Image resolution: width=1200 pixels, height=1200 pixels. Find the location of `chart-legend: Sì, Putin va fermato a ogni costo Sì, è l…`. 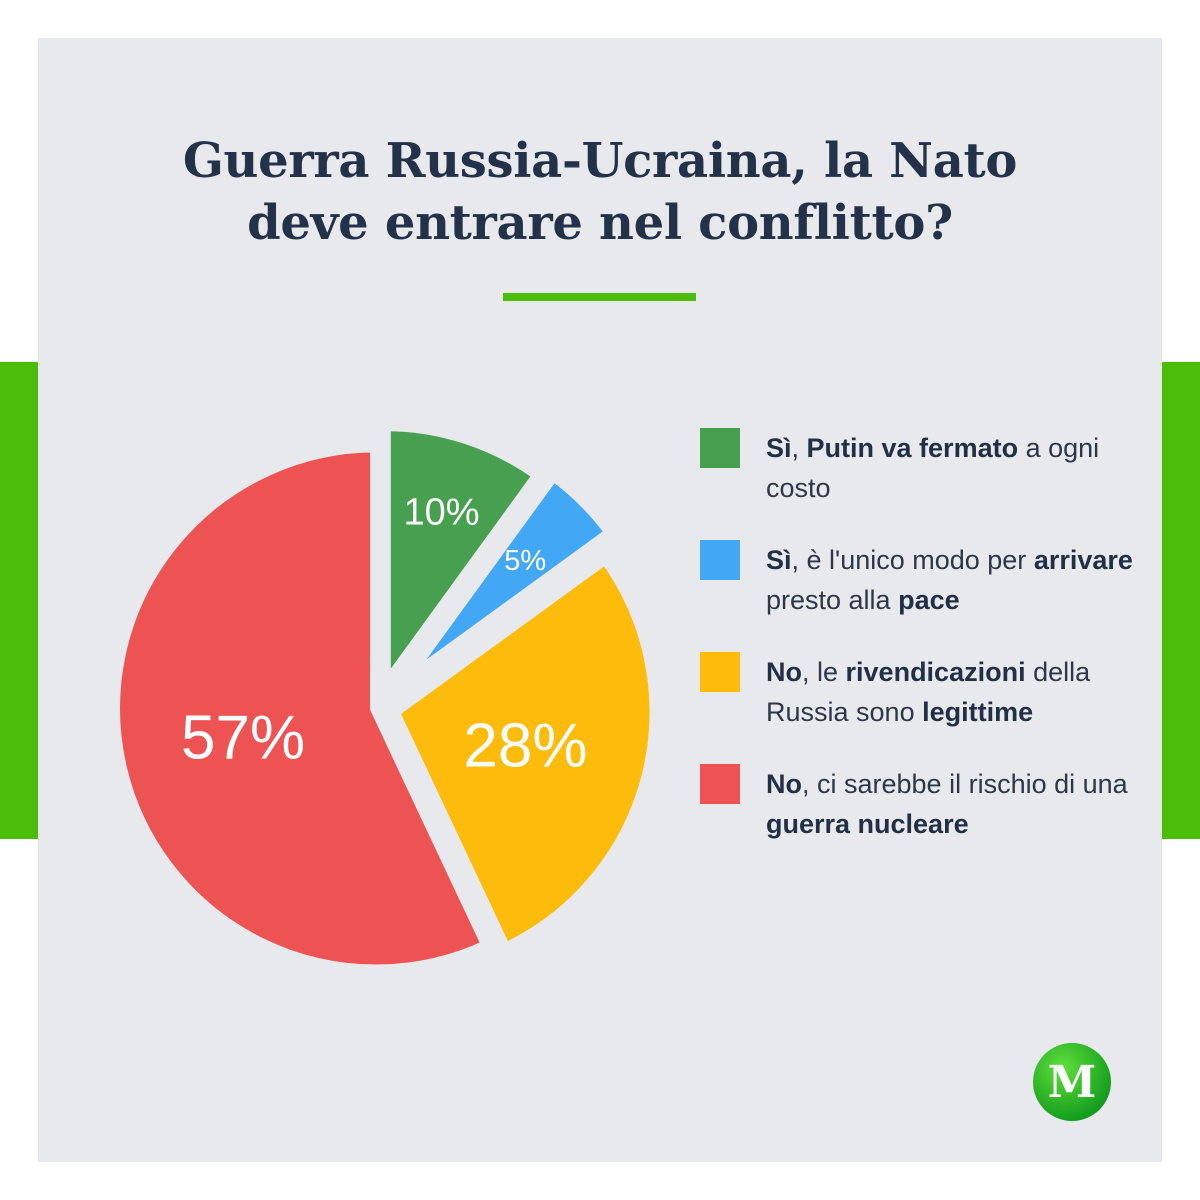

chart-legend: Sì, Putin va fermato a ogni costo Sì, è l… is located at coordinates (920, 636).